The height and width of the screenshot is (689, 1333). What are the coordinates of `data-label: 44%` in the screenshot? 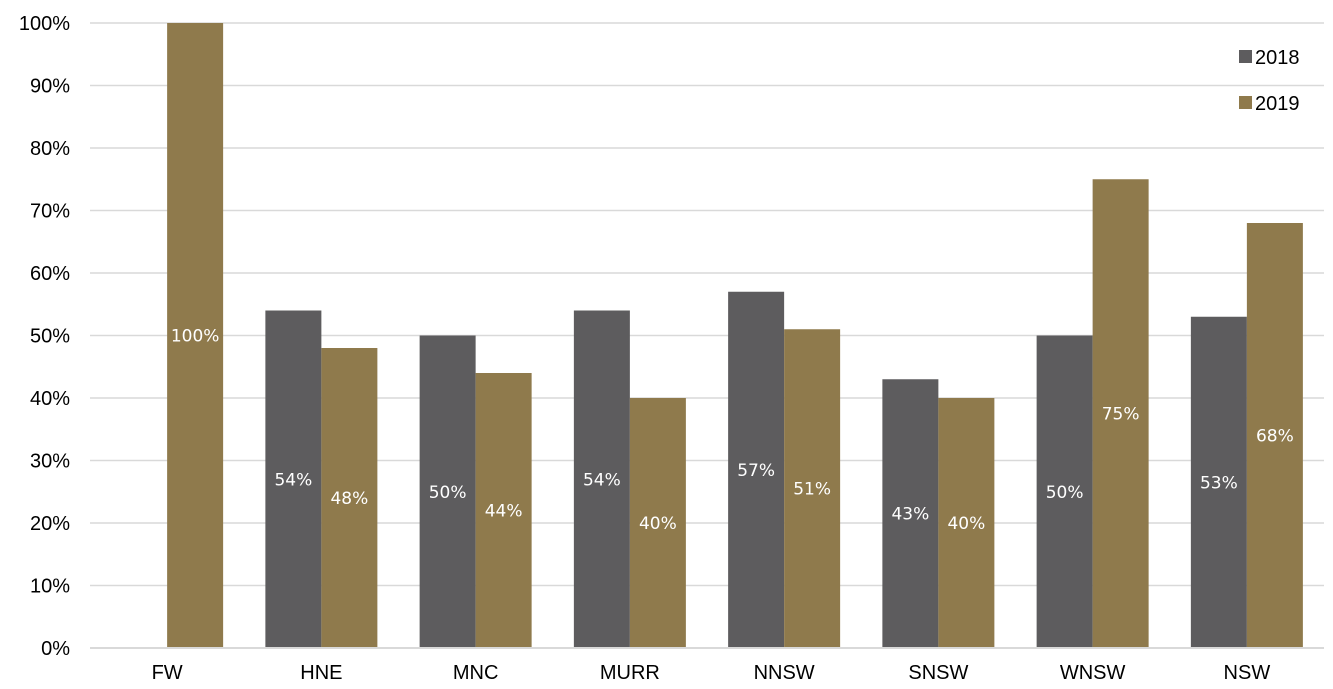 It's located at (504, 512).